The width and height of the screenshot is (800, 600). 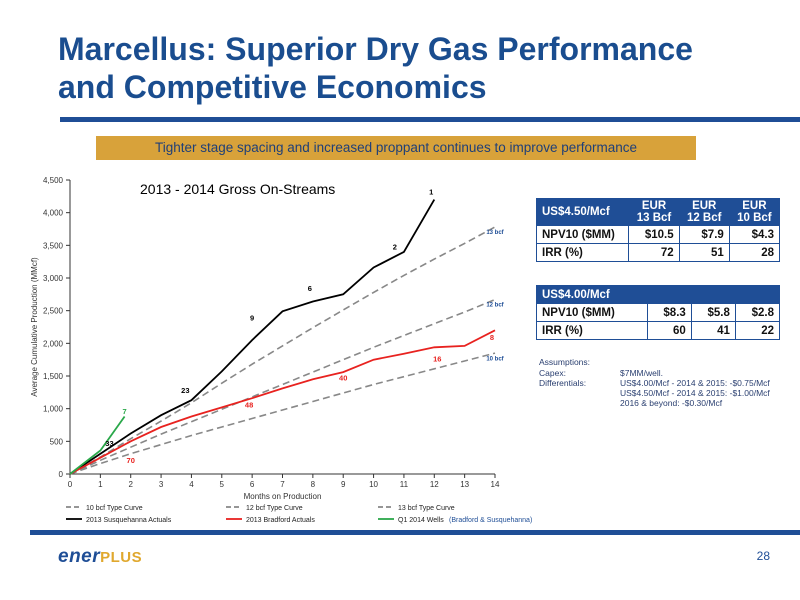 I want to click on table-header-cell: EUR 10 Bcf, so click(x=754, y=212).